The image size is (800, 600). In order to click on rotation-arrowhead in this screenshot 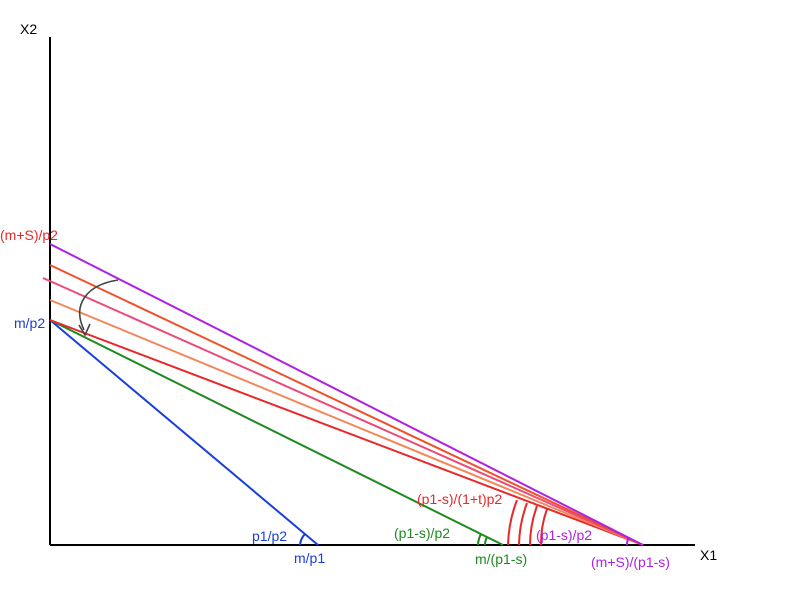, I will do `click(84, 330)`.